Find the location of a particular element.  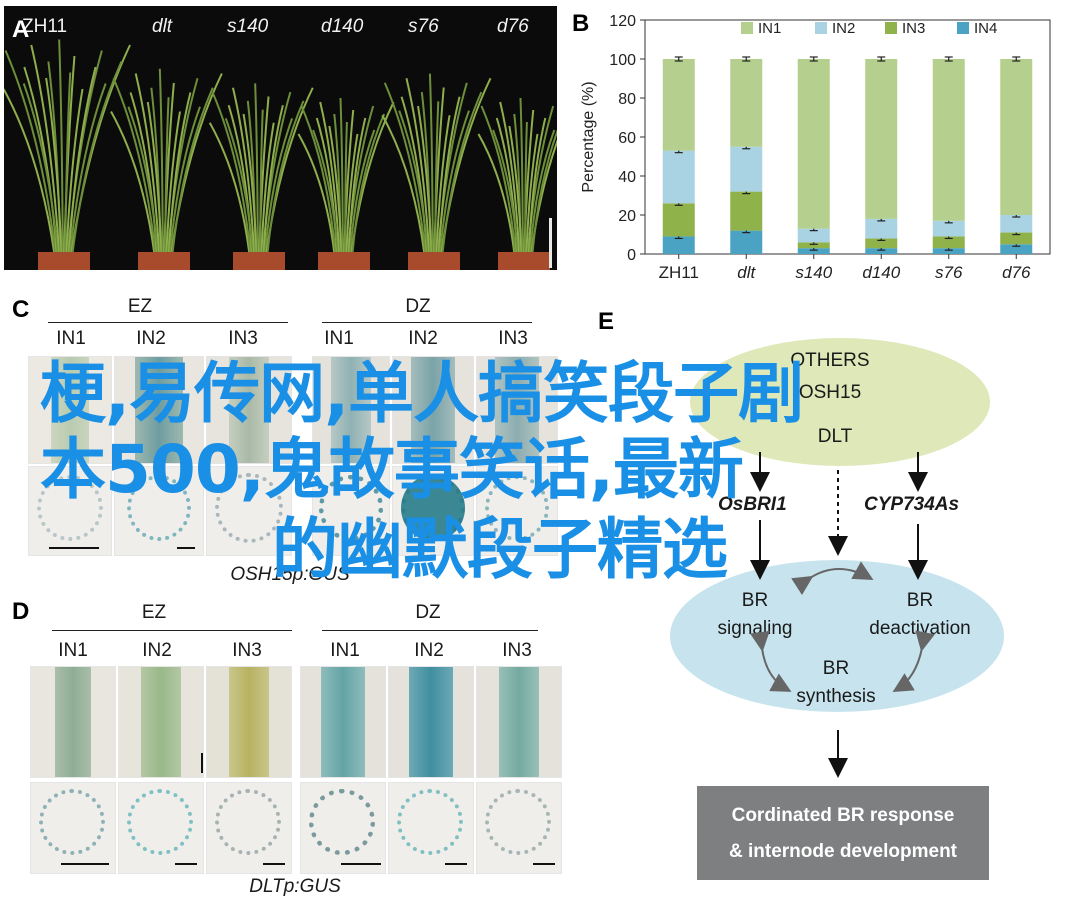

x-tick-label: dlt is located at coordinates (746, 272).